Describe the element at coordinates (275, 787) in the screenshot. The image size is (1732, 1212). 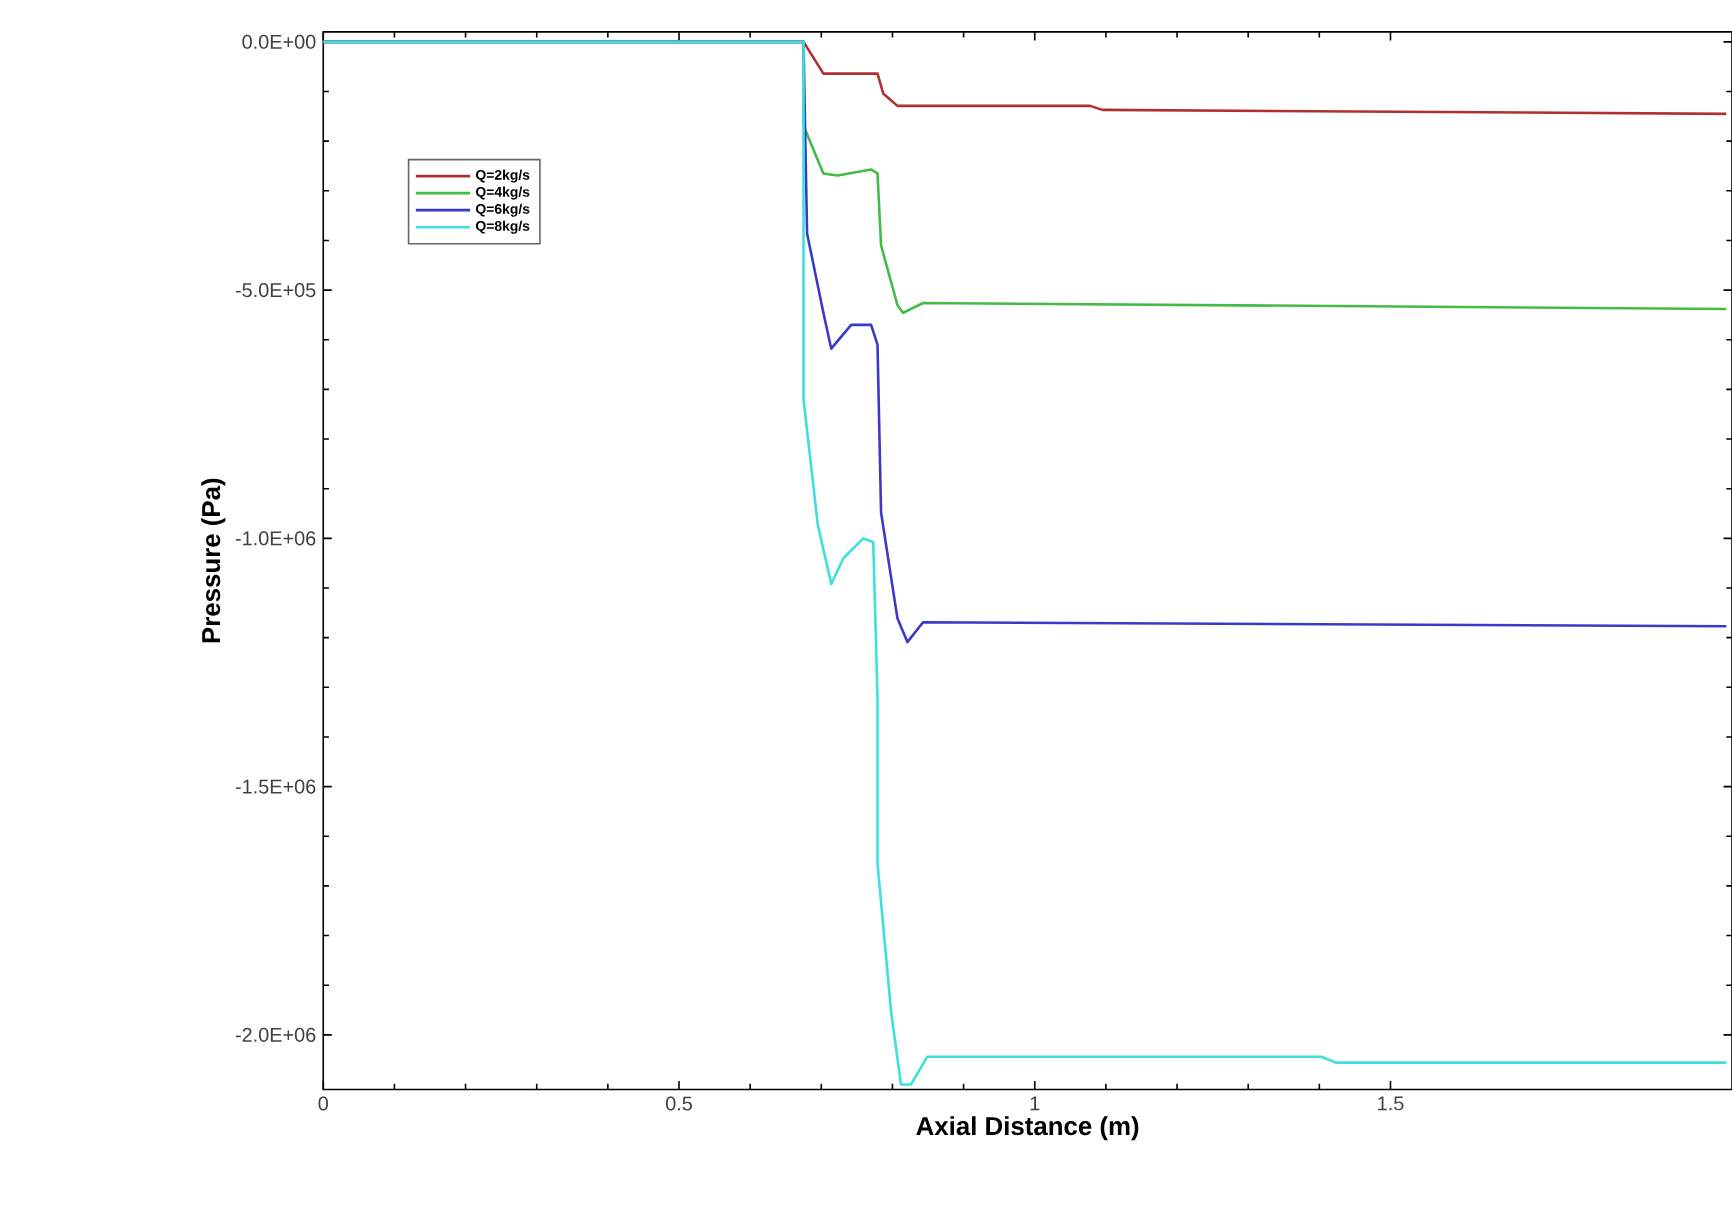
I see `y-tick-label: -1.5E+06` at that location.